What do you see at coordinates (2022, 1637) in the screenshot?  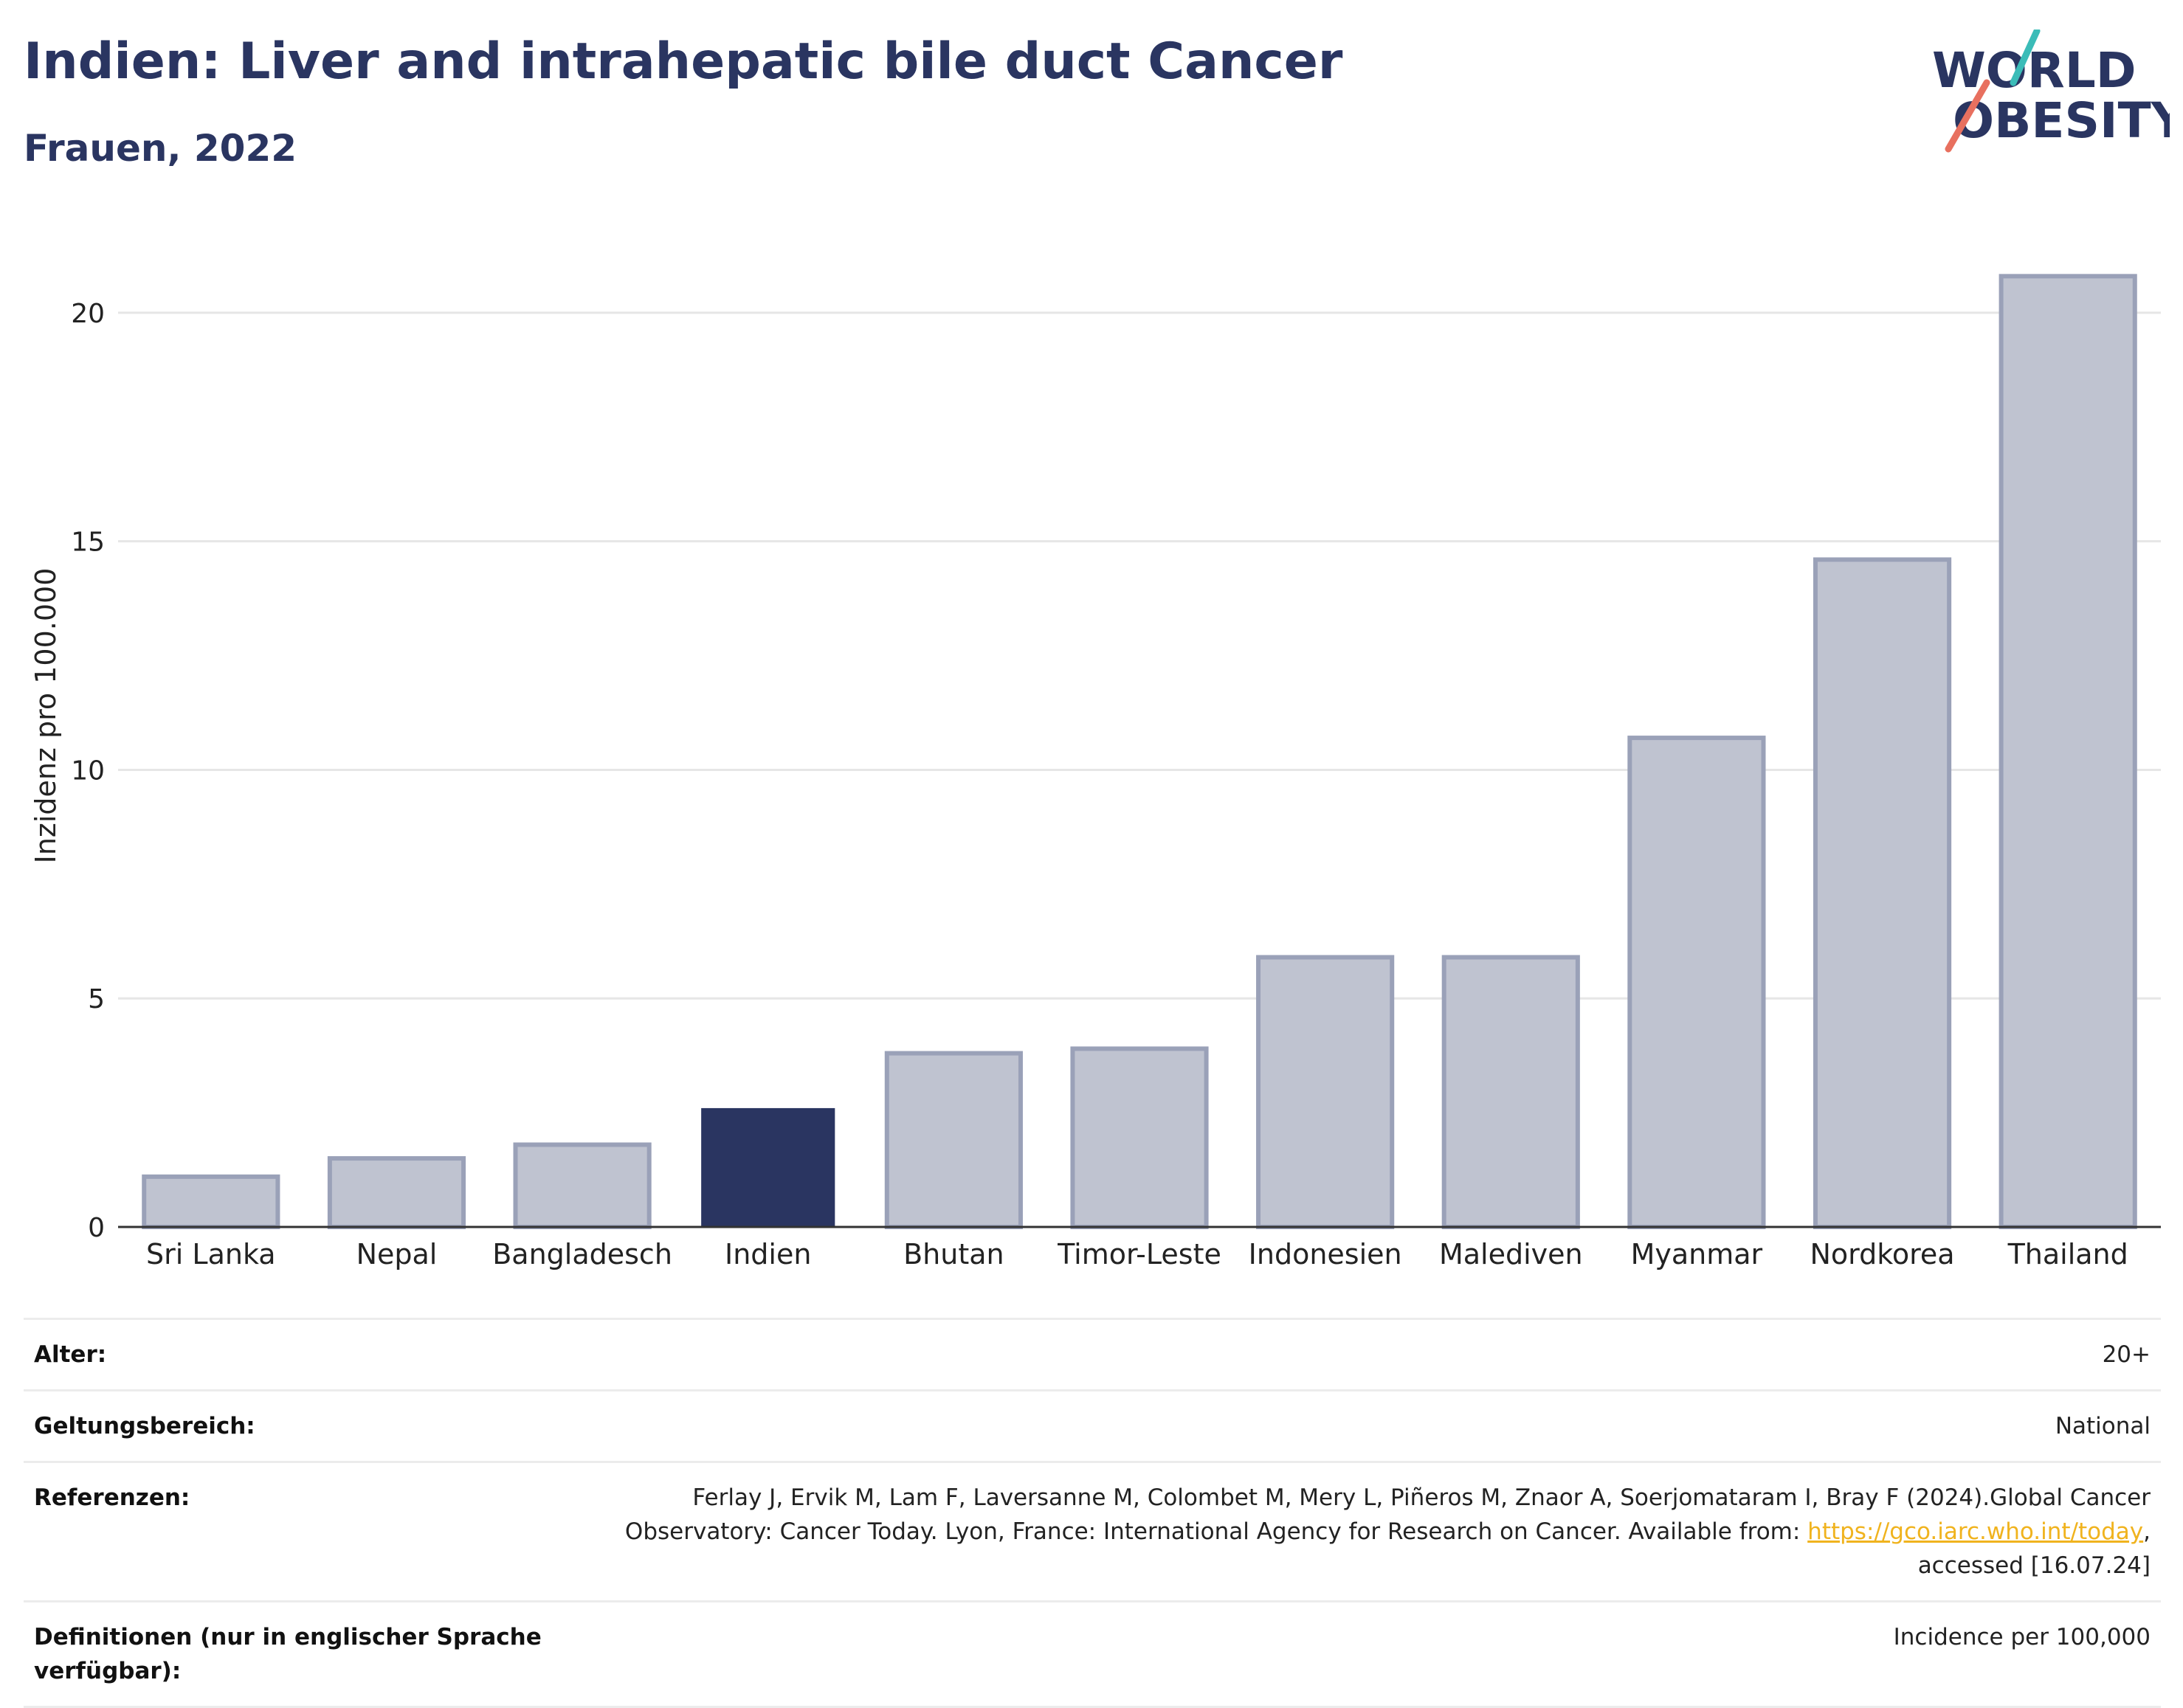 I see `meta-value-definitions: Incidence per 100,000` at bounding box center [2022, 1637].